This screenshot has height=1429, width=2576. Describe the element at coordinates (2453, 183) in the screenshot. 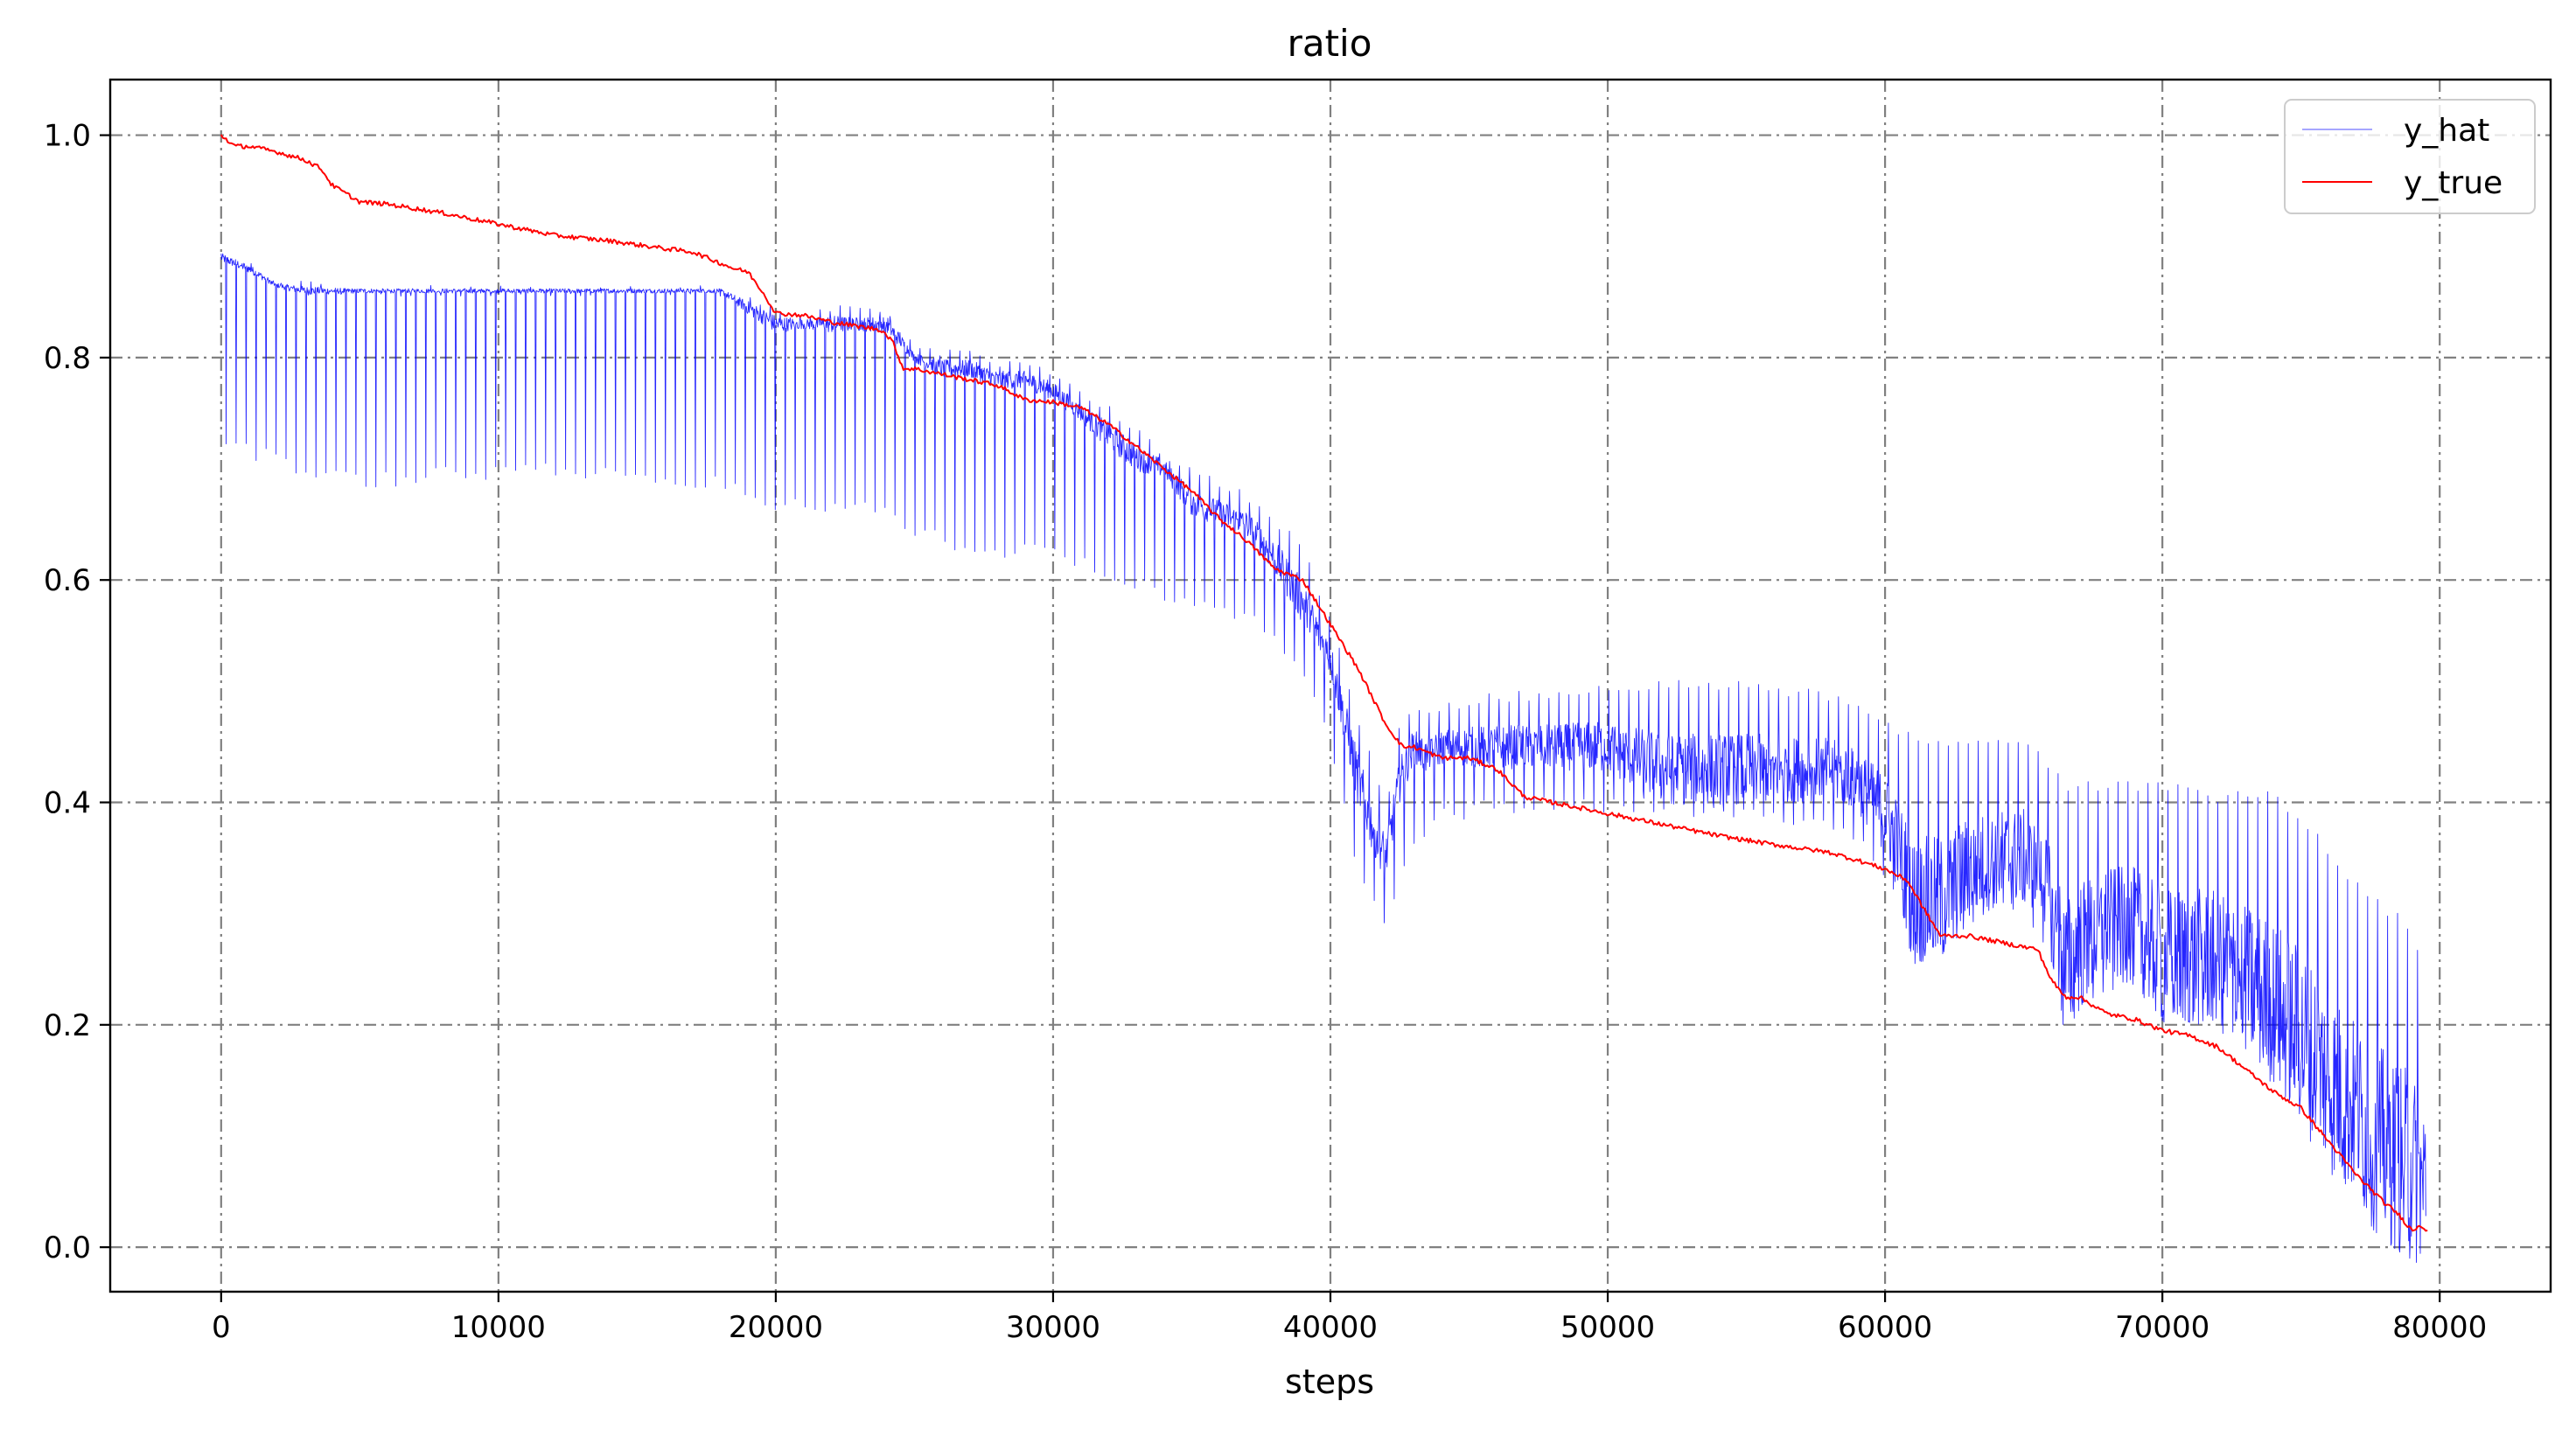

I see `legend-label-y-true: y_true` at that location.